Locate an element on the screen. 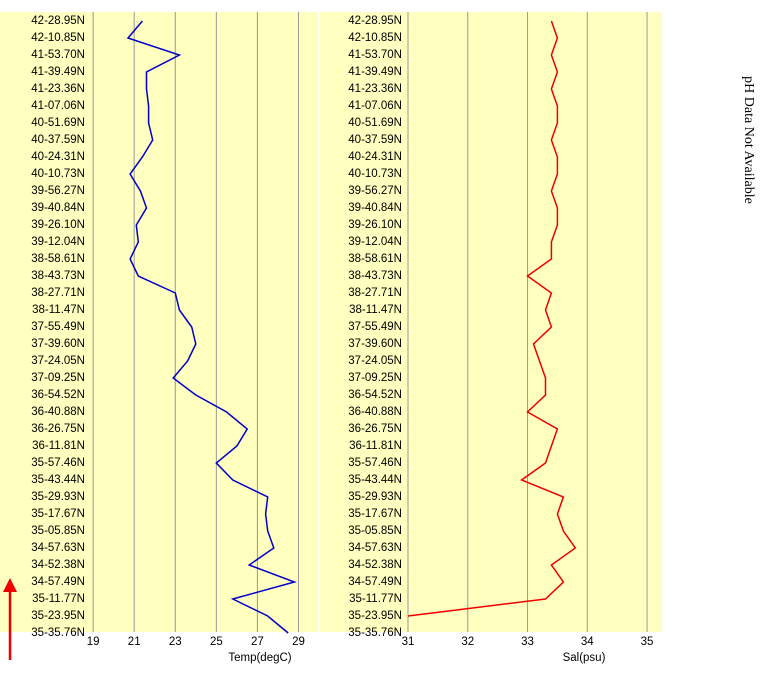  x-axis-label: Sal(psu) is located at coordinates (584, 658).